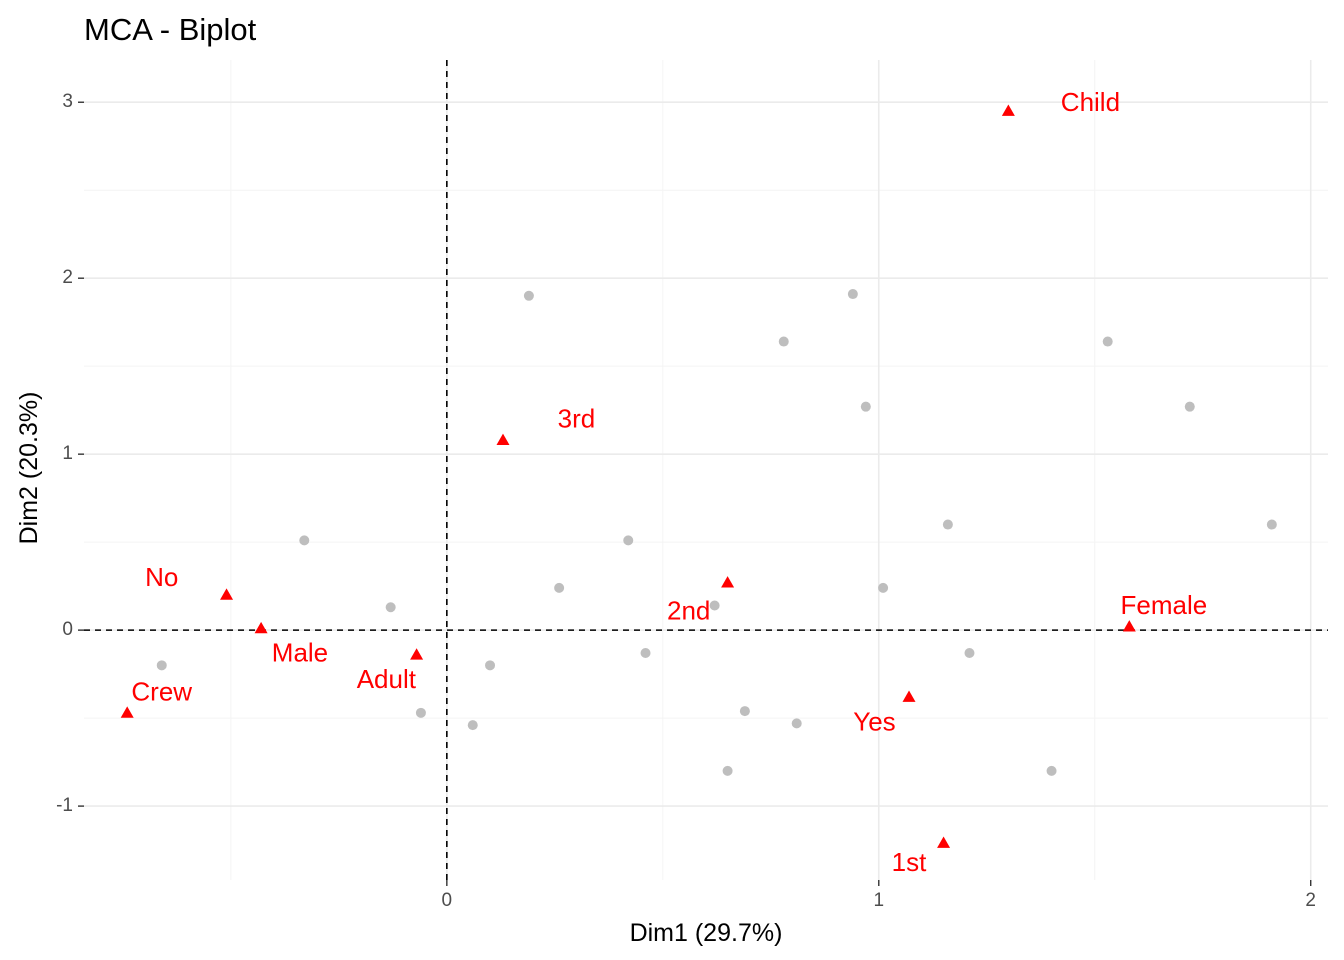  Describe the element at coordinates (706, 933) in the screenshot. I see `x-axis-title: Dim1 (29.7%)` at that location.